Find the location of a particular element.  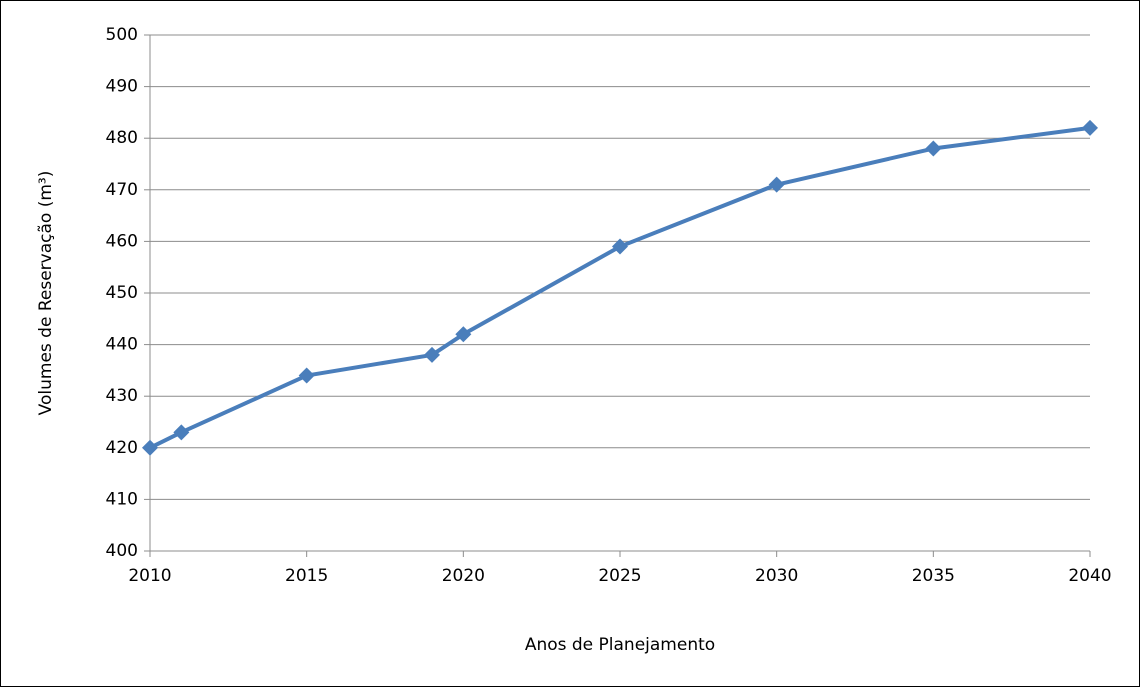

y-tick-label: 480 is located at coordinates (122, 138).